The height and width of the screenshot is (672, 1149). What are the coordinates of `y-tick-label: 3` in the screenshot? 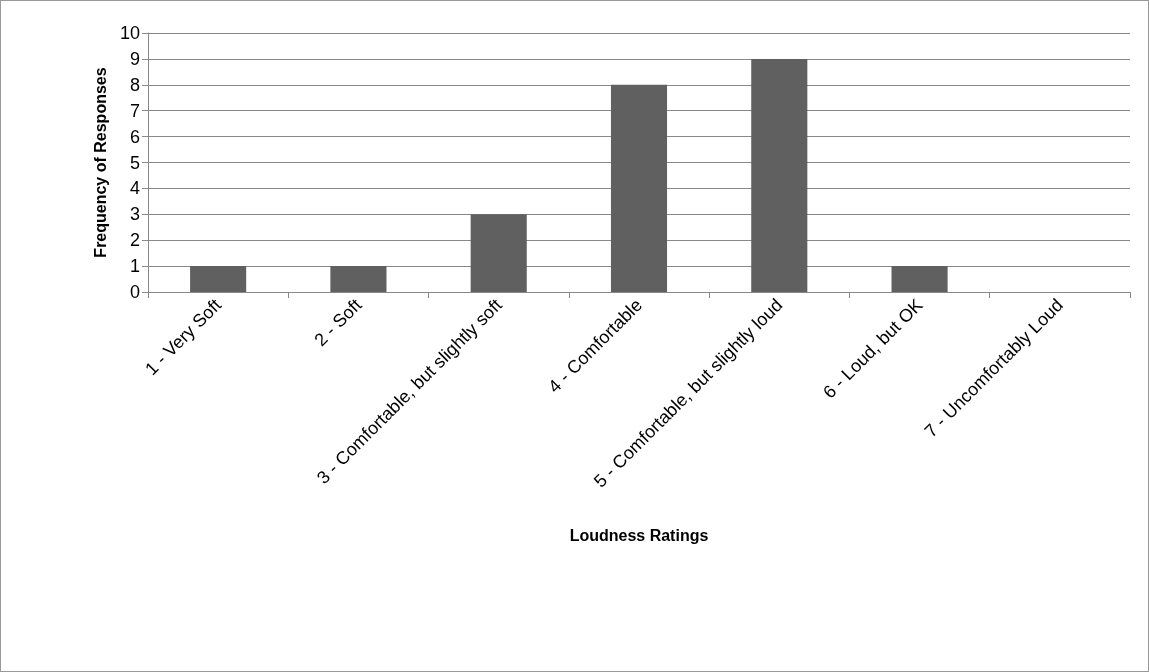 It's located at (134, 214).